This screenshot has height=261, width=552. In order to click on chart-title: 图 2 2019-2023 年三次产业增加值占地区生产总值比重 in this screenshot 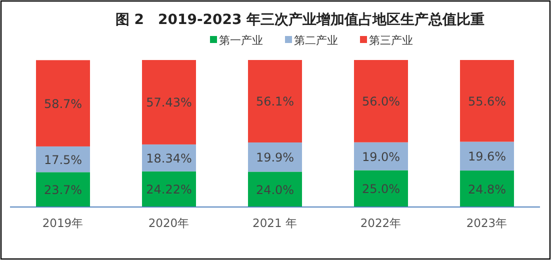, I will do `click(300, 19)`.